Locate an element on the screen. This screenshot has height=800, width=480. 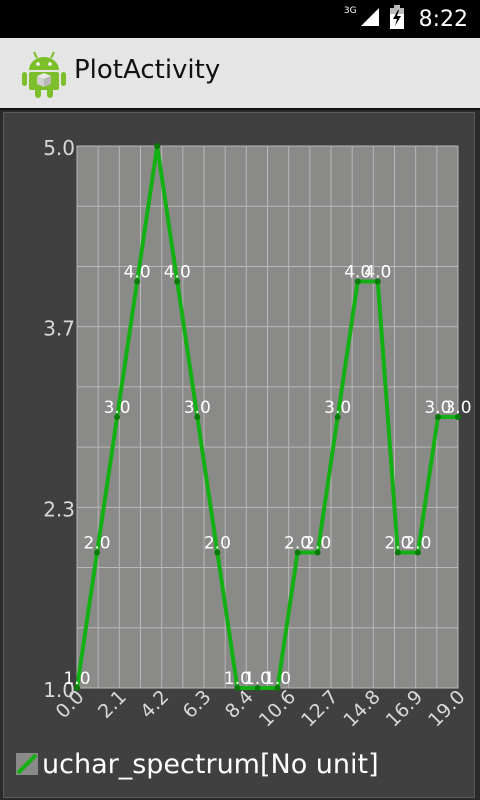
x-tick-label: 14.8 is located at coordinates (361, 708).